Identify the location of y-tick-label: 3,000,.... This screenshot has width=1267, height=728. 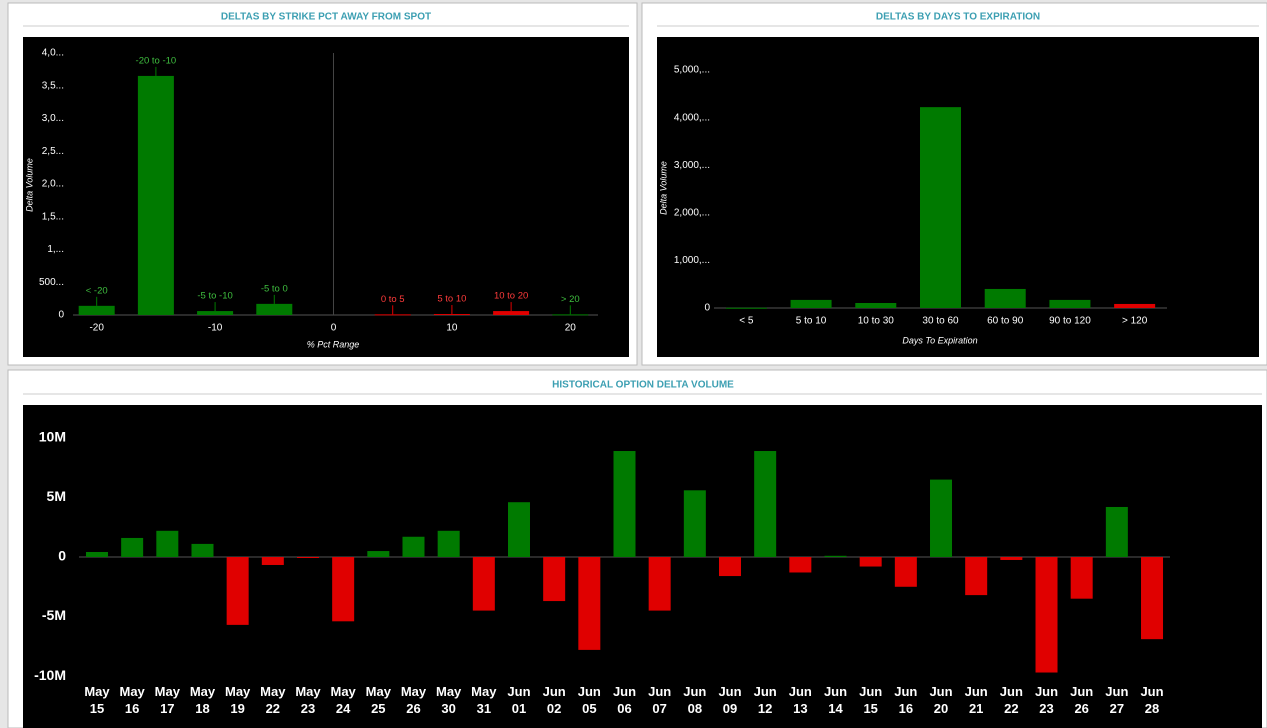
(692, 165).